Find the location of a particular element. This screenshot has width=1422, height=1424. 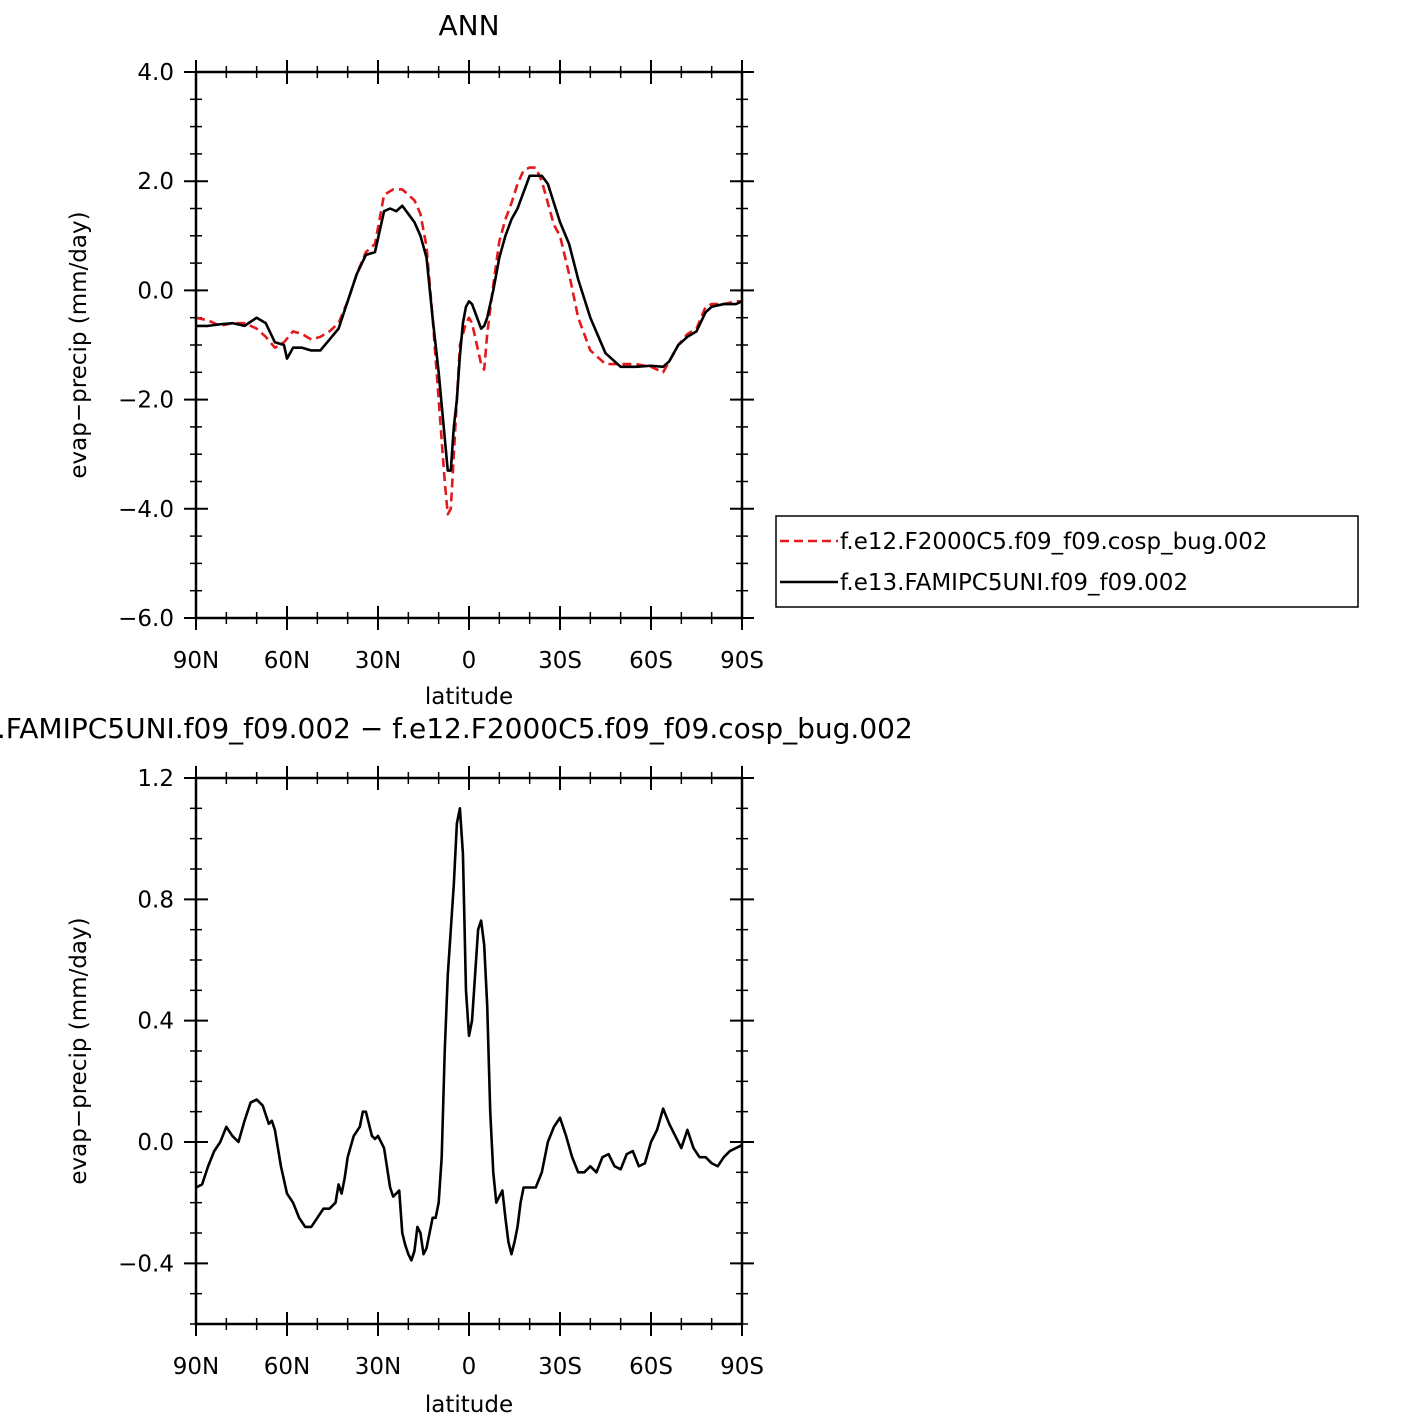

panel-bottom-series is located at coordinates (469, 1034).